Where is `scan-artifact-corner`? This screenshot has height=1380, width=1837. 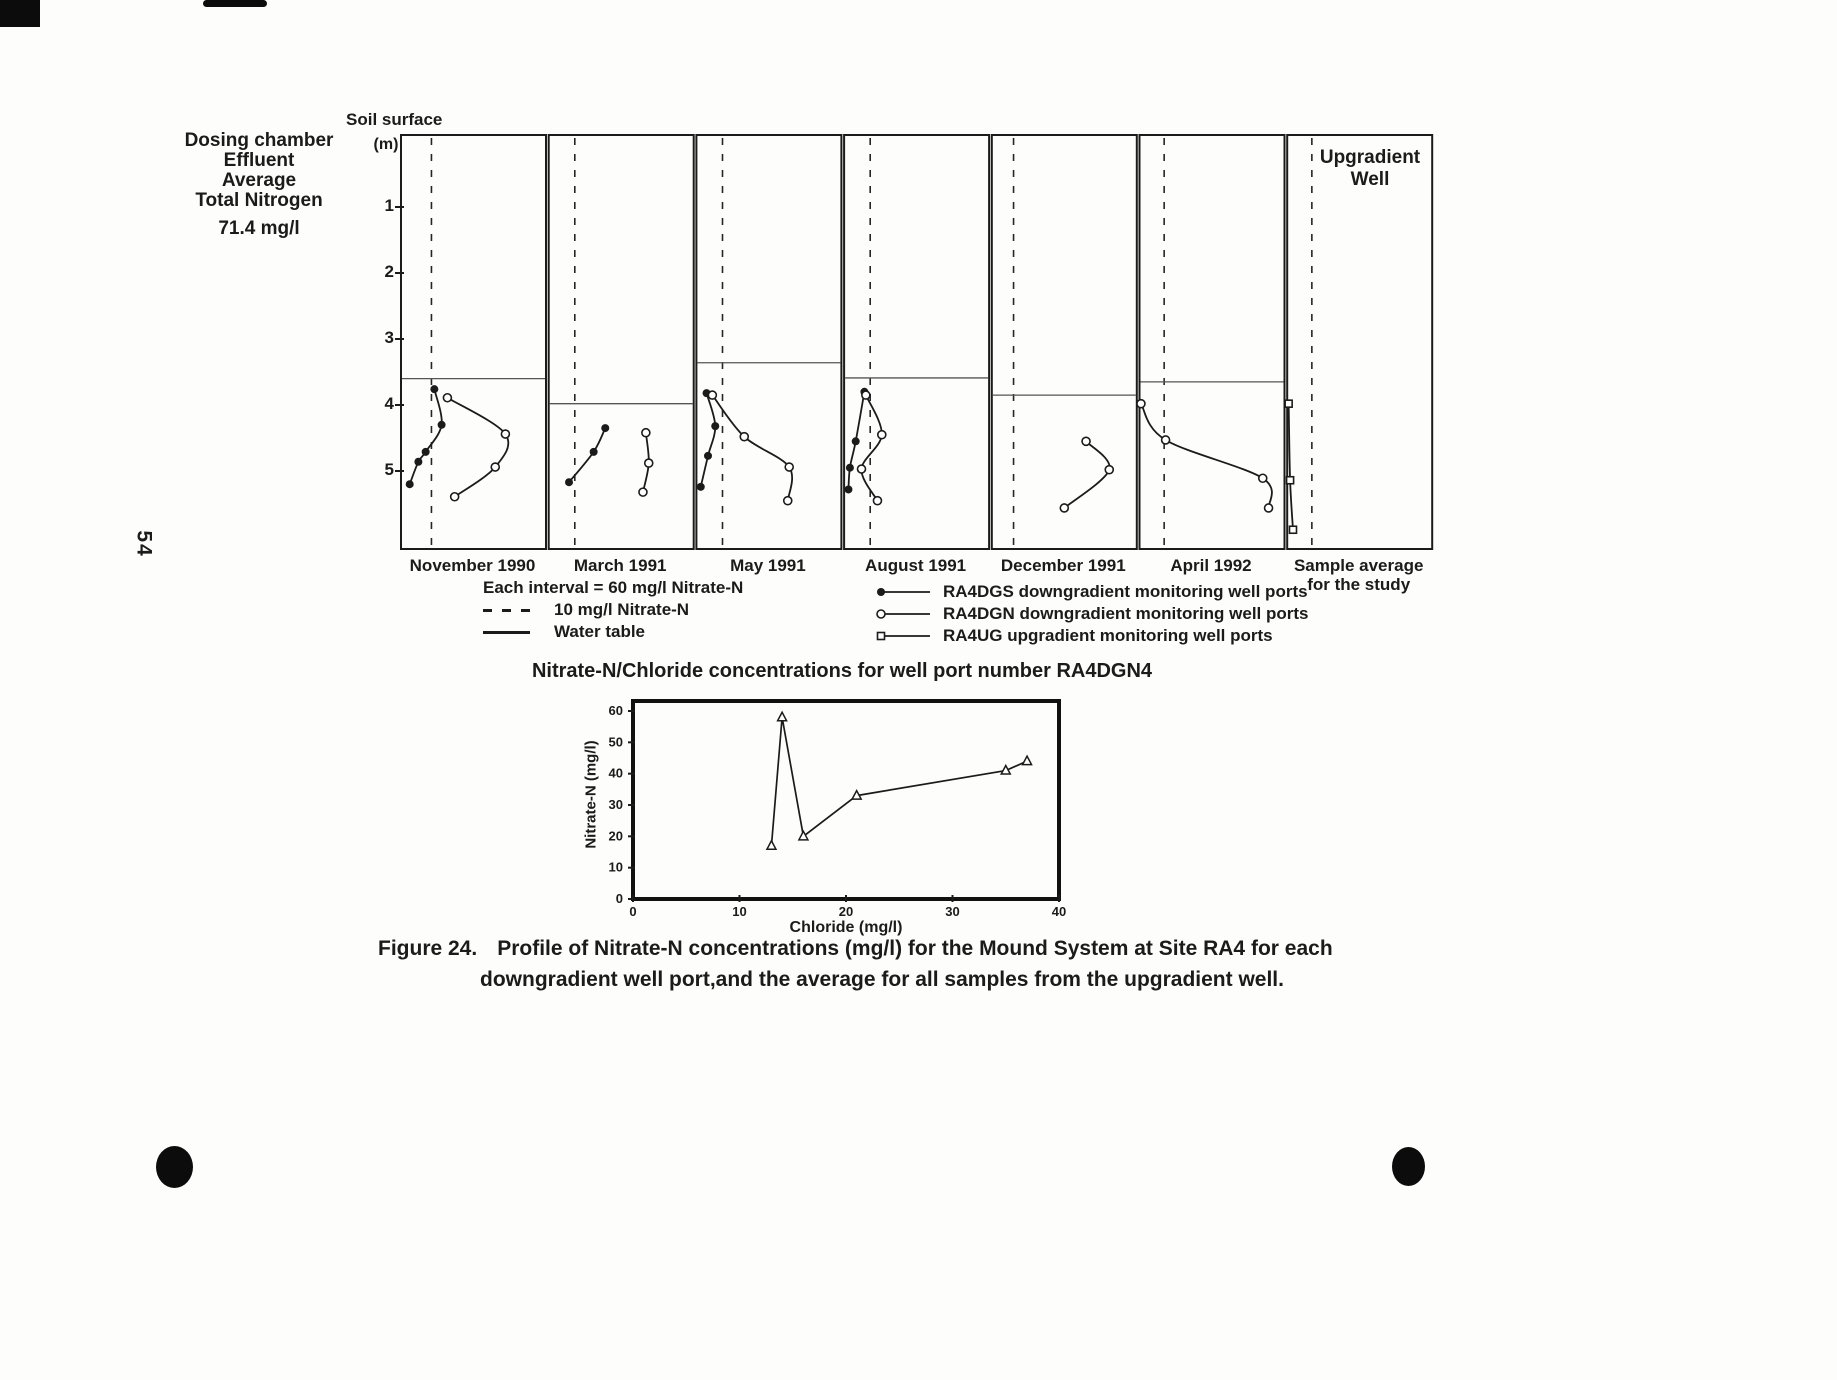
scan-artifact-corner is located at coordinates (20, 13).